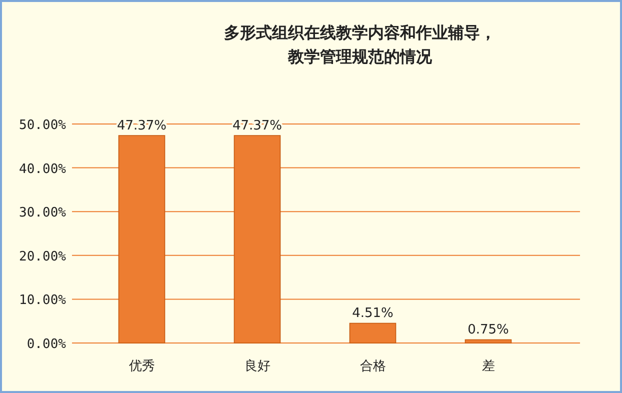 This screenshot has width=622, height=393. Describe the element at coordinates (46, 344) in the screenshot. I see `y-tick-label: 0.00%` at that location.